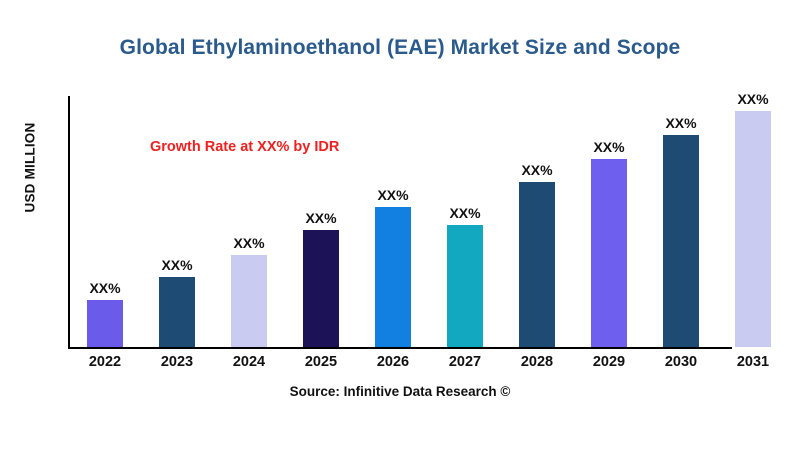 The width and height of the screenshot is (800, 450). I want to click on x-tick-label-2029: 2029, so click(609, 362).